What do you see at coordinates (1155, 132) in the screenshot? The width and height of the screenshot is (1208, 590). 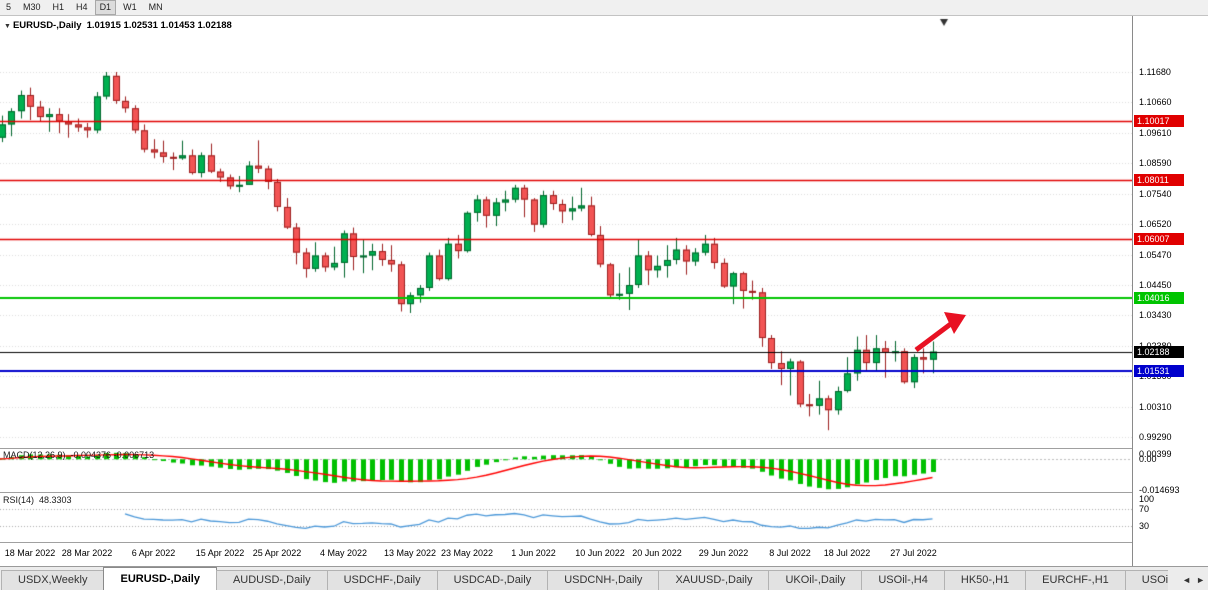 I see `price-axis-tick: 1.09610` at bounding box center [1155, 132].